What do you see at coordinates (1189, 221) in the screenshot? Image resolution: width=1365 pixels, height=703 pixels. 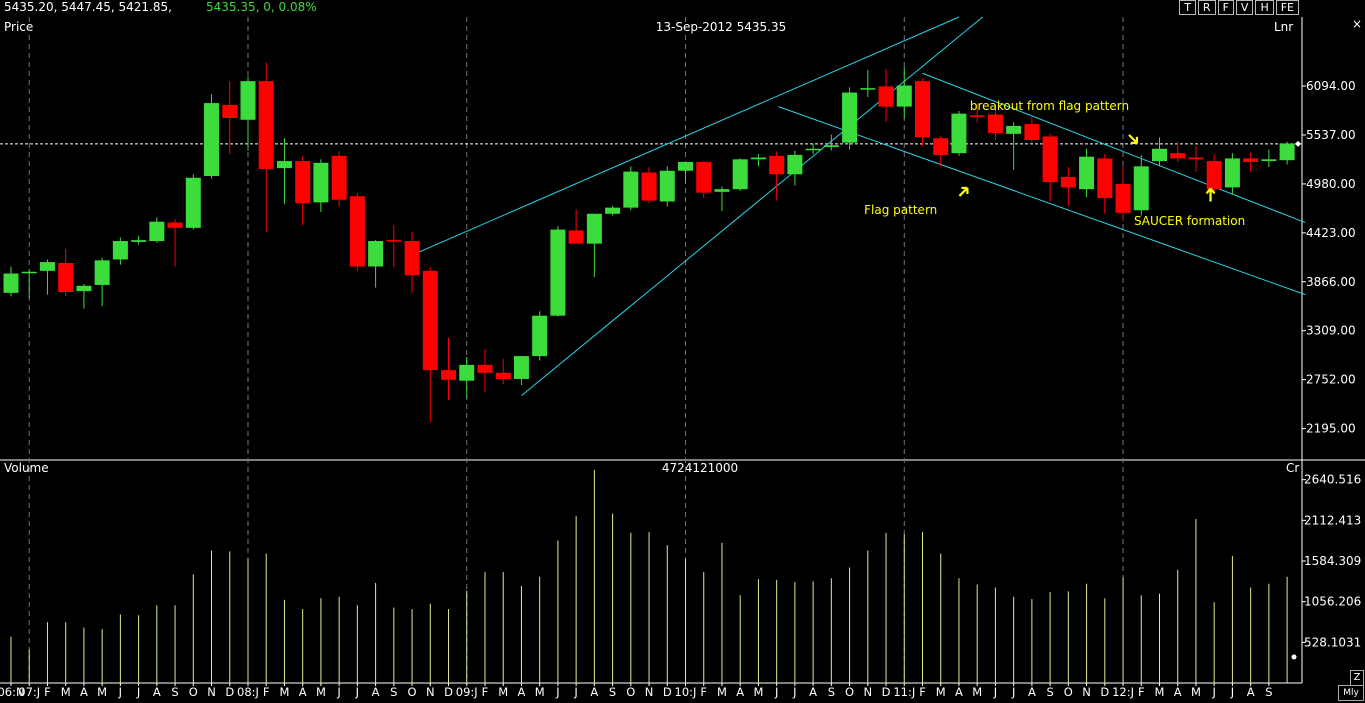 I see `annotation-label: SAUCER formation` at bounding box center [1189, 221].